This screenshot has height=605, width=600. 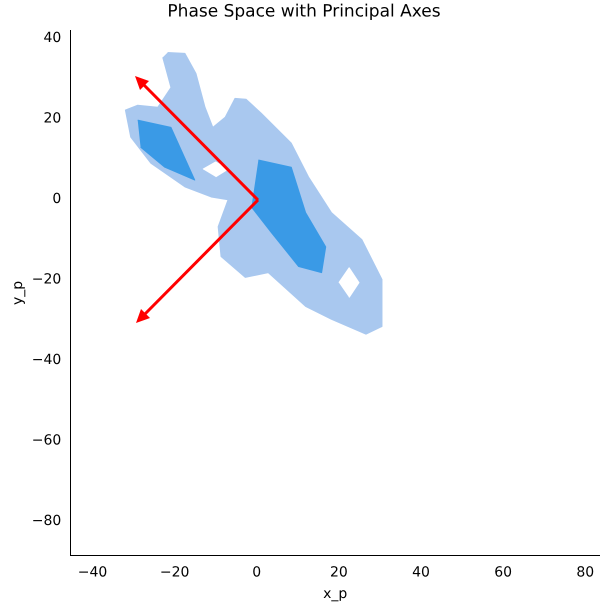 I want to click on y-axis-title: y_p, so click(x=18, y=292).